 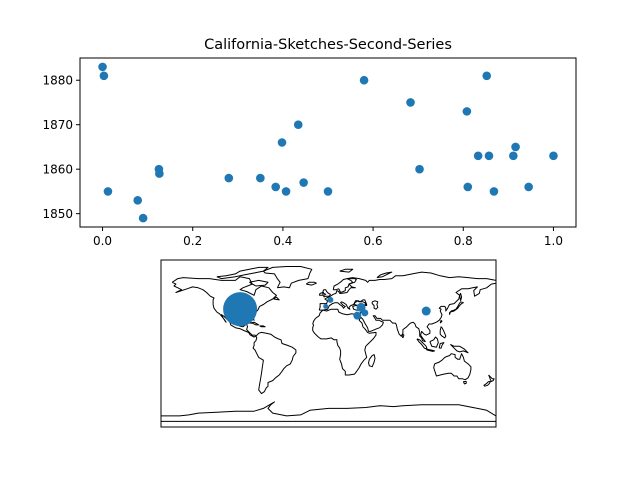 I want to click on y-tick-label: 1880, so click(x=57, y=81).